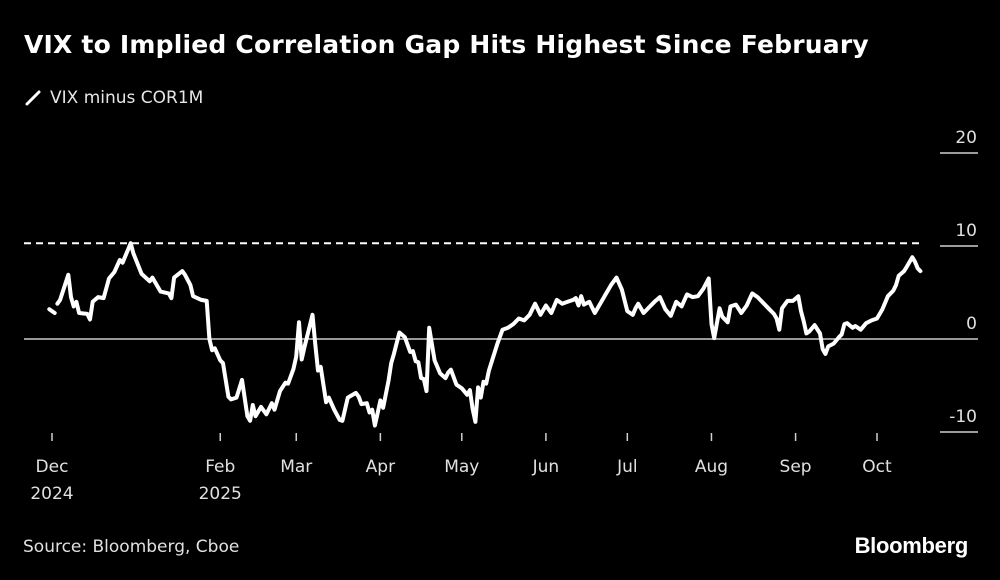 The height and width of the screenshot is (580, 1000). What do you see at coordinates (380, 467) in the screenshot?
I see `x-tick-label: Apr` at bounding box center [380, 467].